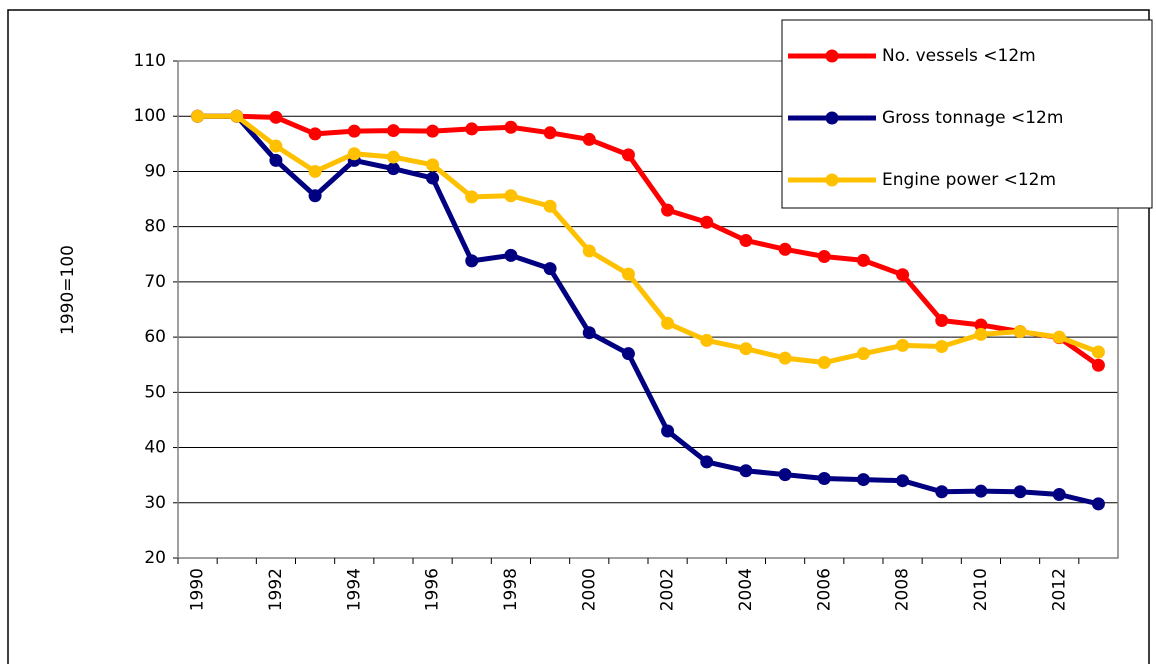  Describe the element at coordinates (969, 180) in the screenshot. I see `legend-label: Engine power <12m` at that location.